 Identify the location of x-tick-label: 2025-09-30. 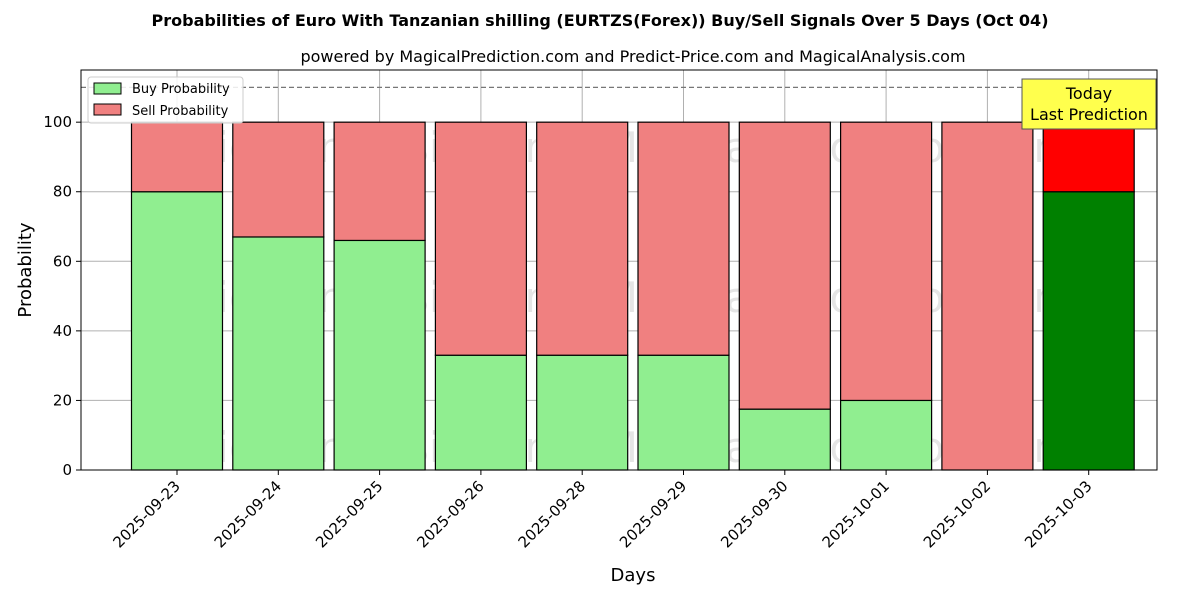
(754, 514).